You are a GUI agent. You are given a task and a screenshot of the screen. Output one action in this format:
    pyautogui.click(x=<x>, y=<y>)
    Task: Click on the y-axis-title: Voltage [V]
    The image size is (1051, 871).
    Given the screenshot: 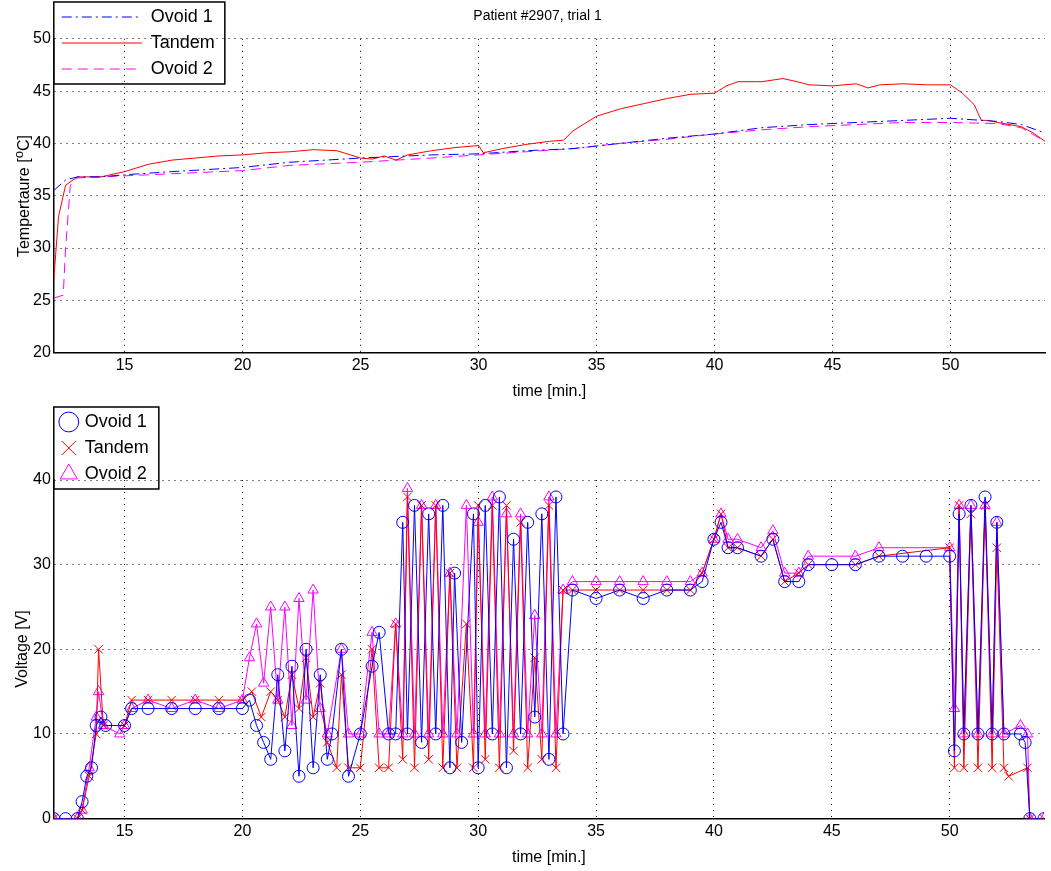 What is the action you would take?
    pyautogui.click(x=22, y=649)
    